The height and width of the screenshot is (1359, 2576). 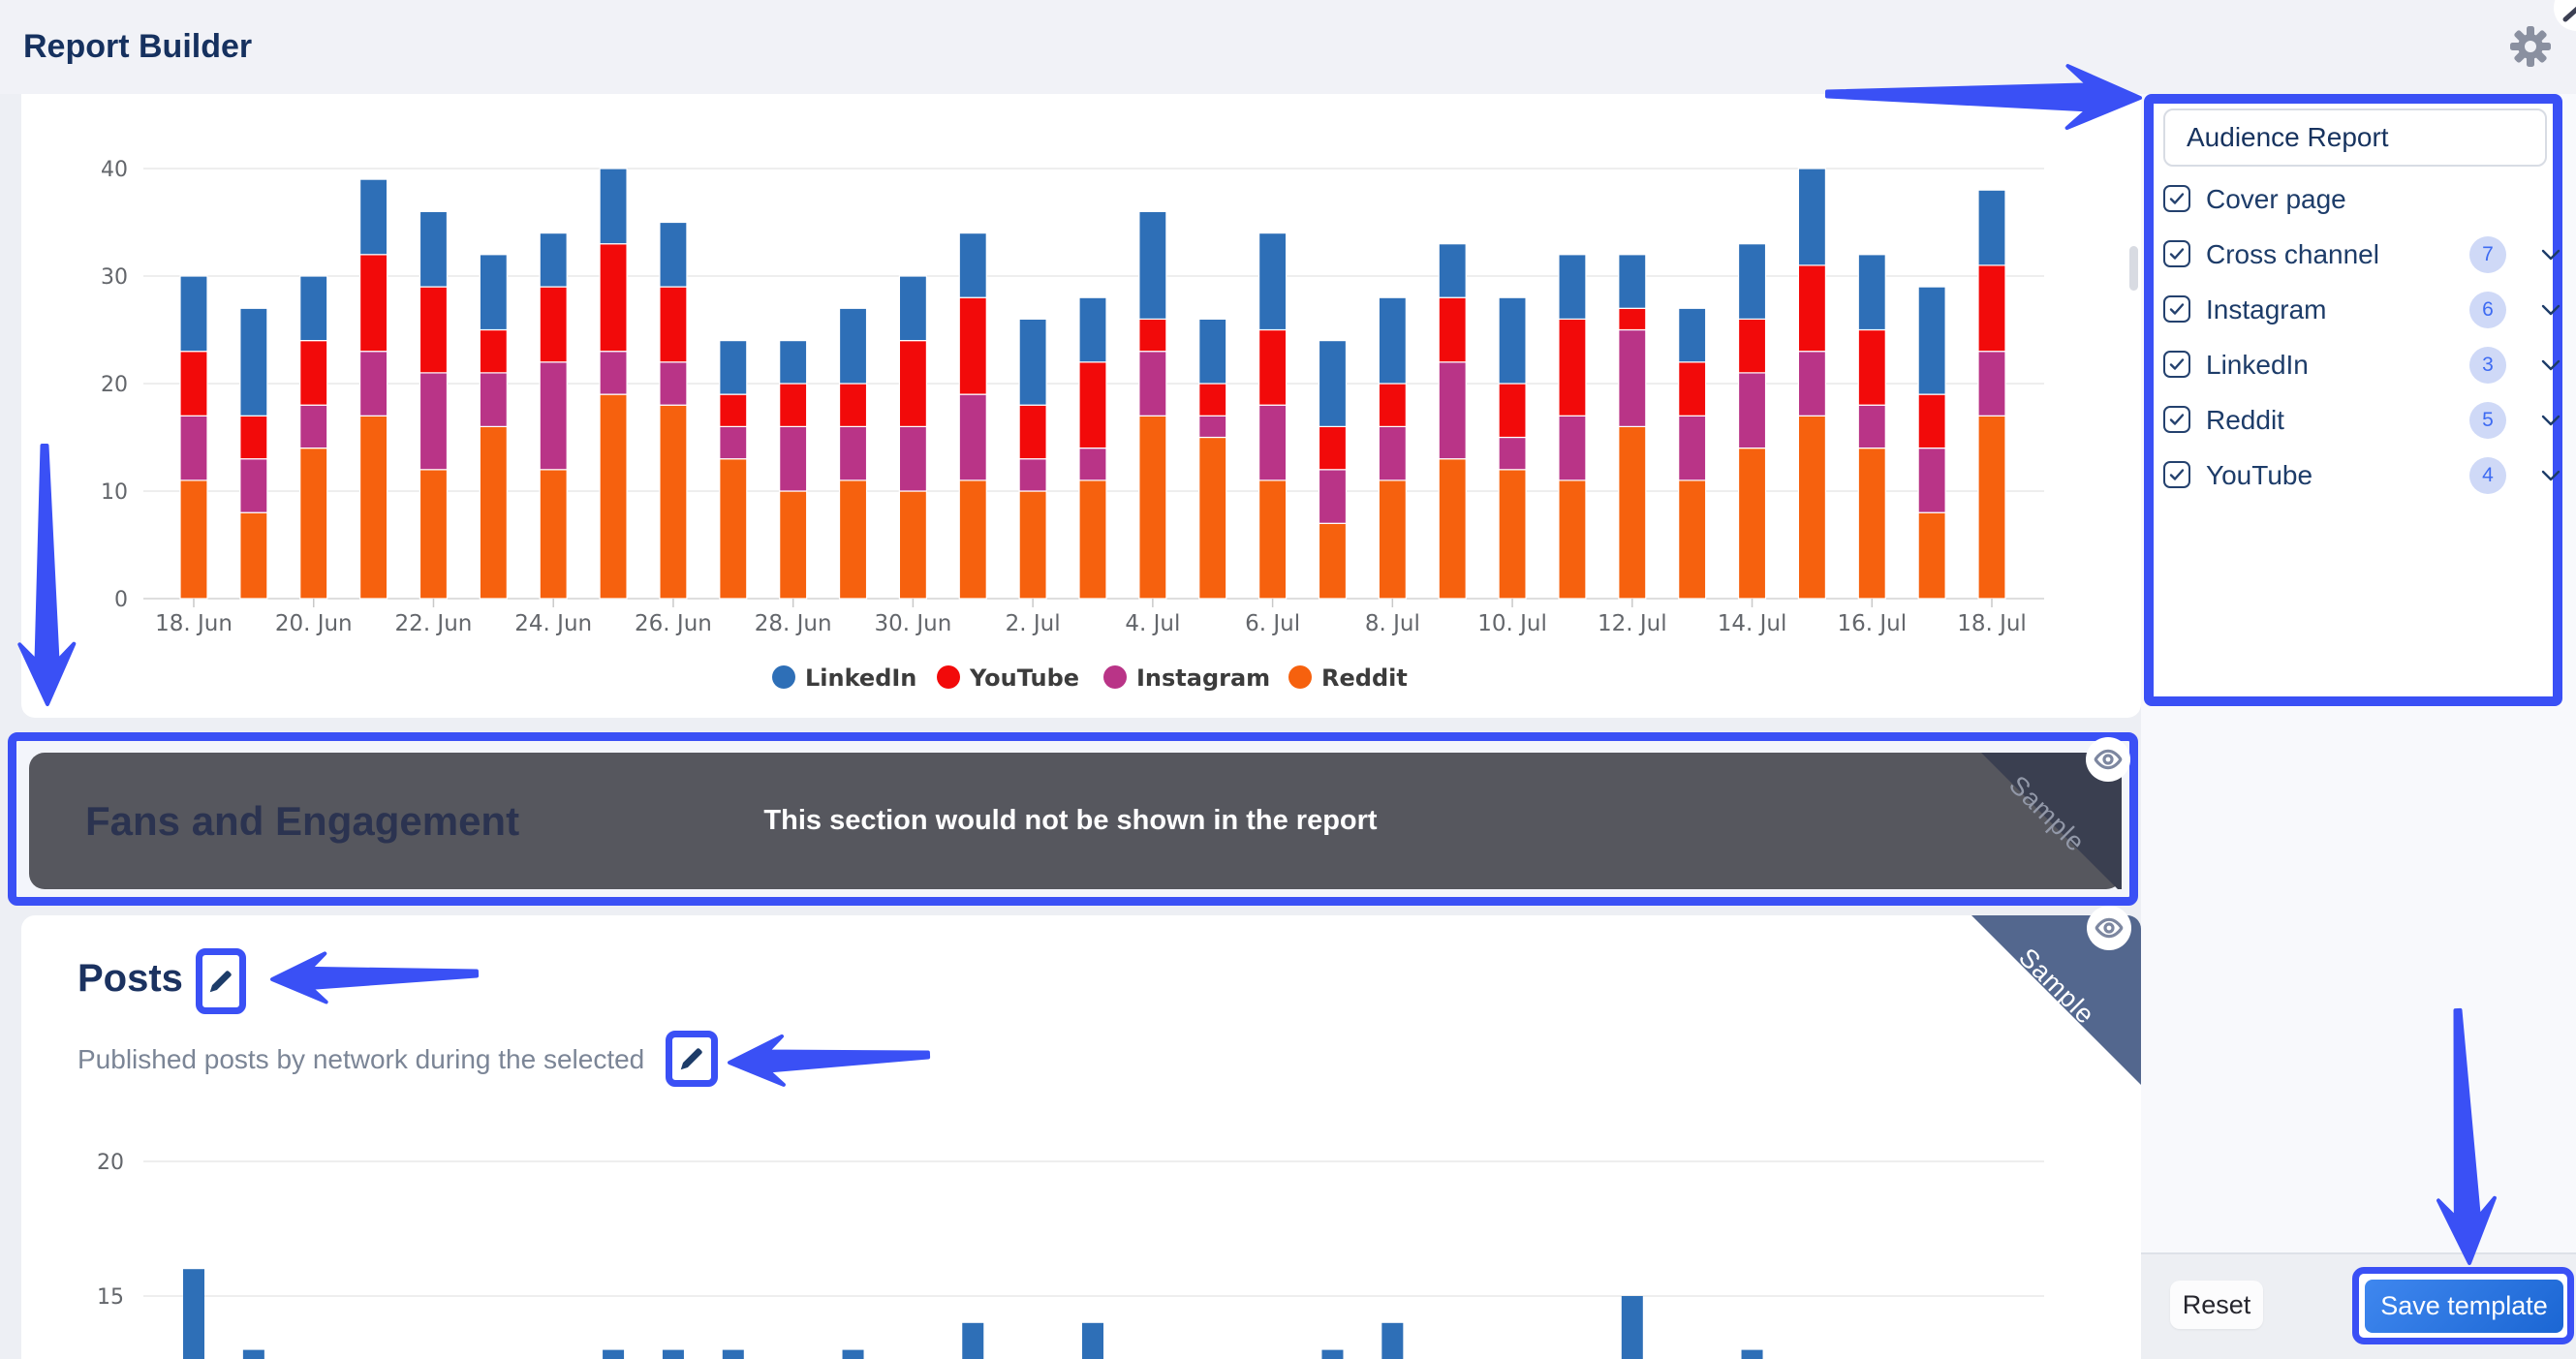 What do you see at coordinates (1288, 47) in the screenshot?
I see `app-header` at bounding box center [1288, 47].